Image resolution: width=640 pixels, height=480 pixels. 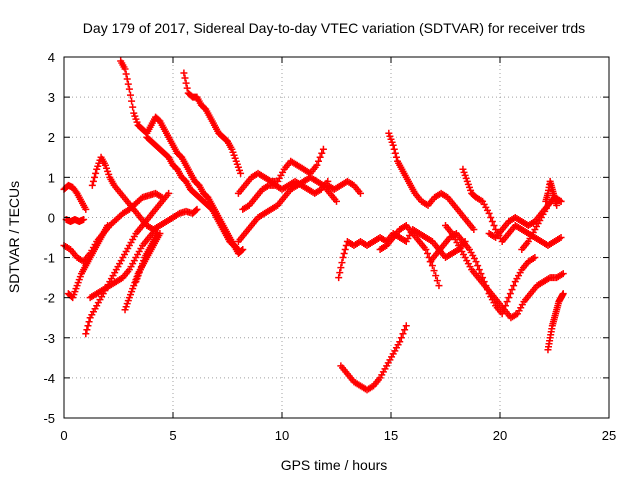 What do you see at coordinates (51, 177) in the screenshot?
I see `y-tick-label: 1` at bounding box center [51, 177].